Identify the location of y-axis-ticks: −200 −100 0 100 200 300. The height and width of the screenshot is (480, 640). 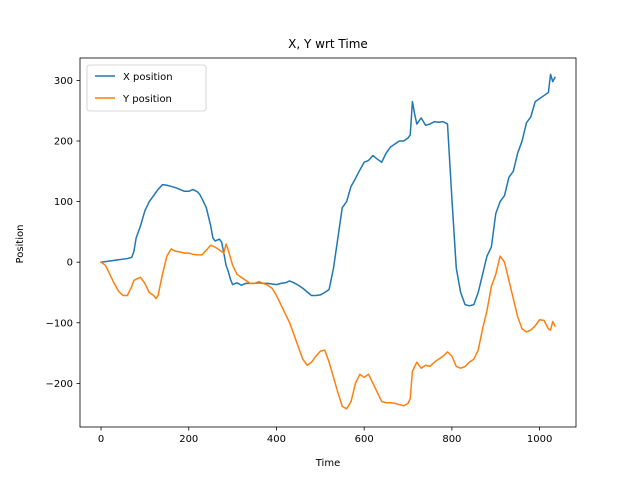
(63, 233).